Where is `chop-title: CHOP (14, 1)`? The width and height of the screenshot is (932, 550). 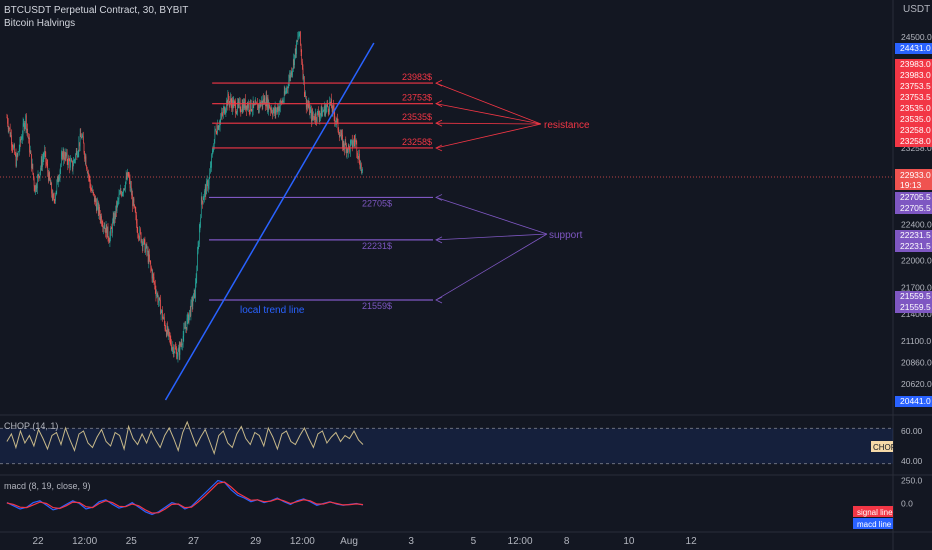
chop-title: CHOP (14, 1) is located at coordinates (31, 426).